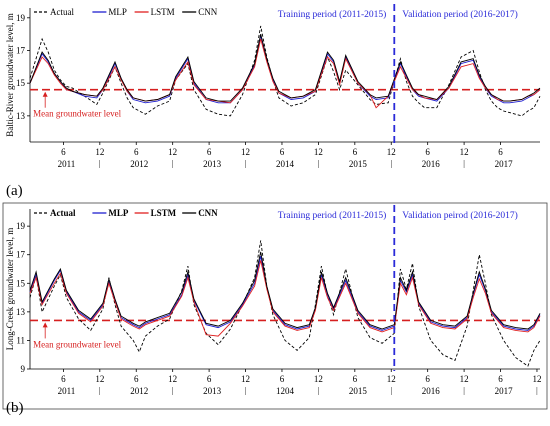  What do you see at coordinates (21, 283) in the screenshot?
I see `y-tick-label-b: 15` at bounding box center [21, 283].